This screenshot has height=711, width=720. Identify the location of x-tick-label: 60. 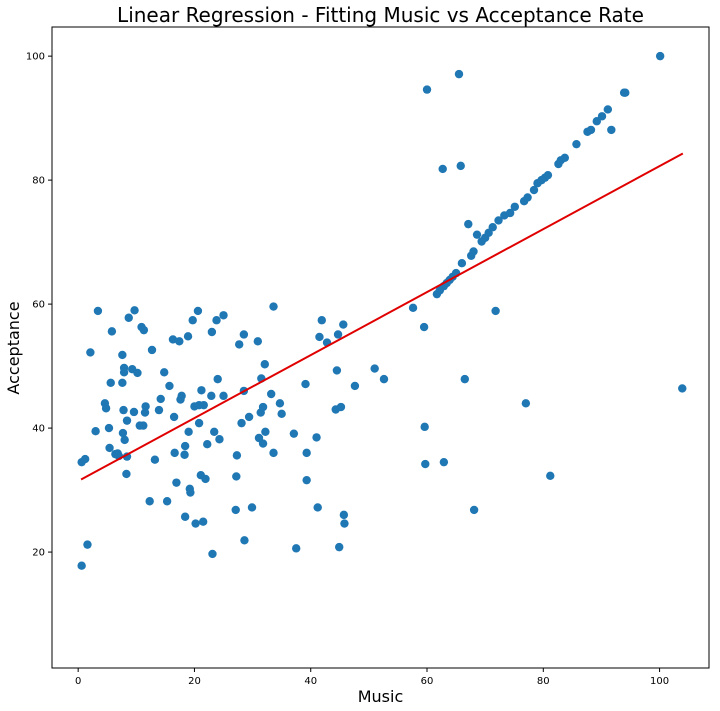
(427, 681).